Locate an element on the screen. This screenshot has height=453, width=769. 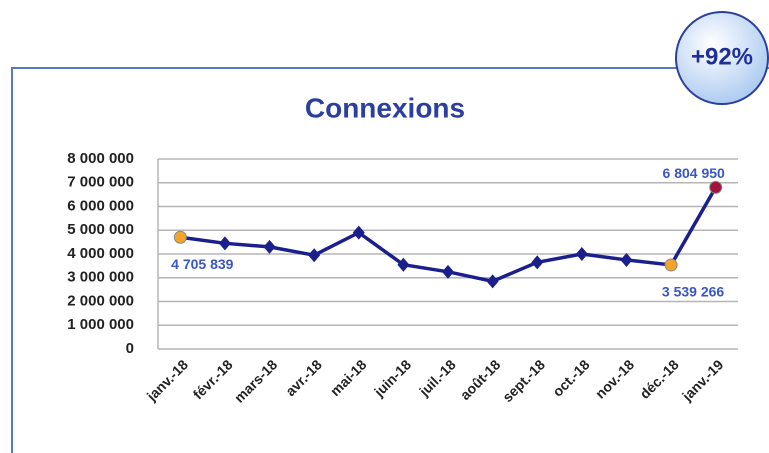
y-tick-label: 3 000 000 is located at coordinates (100, 277).